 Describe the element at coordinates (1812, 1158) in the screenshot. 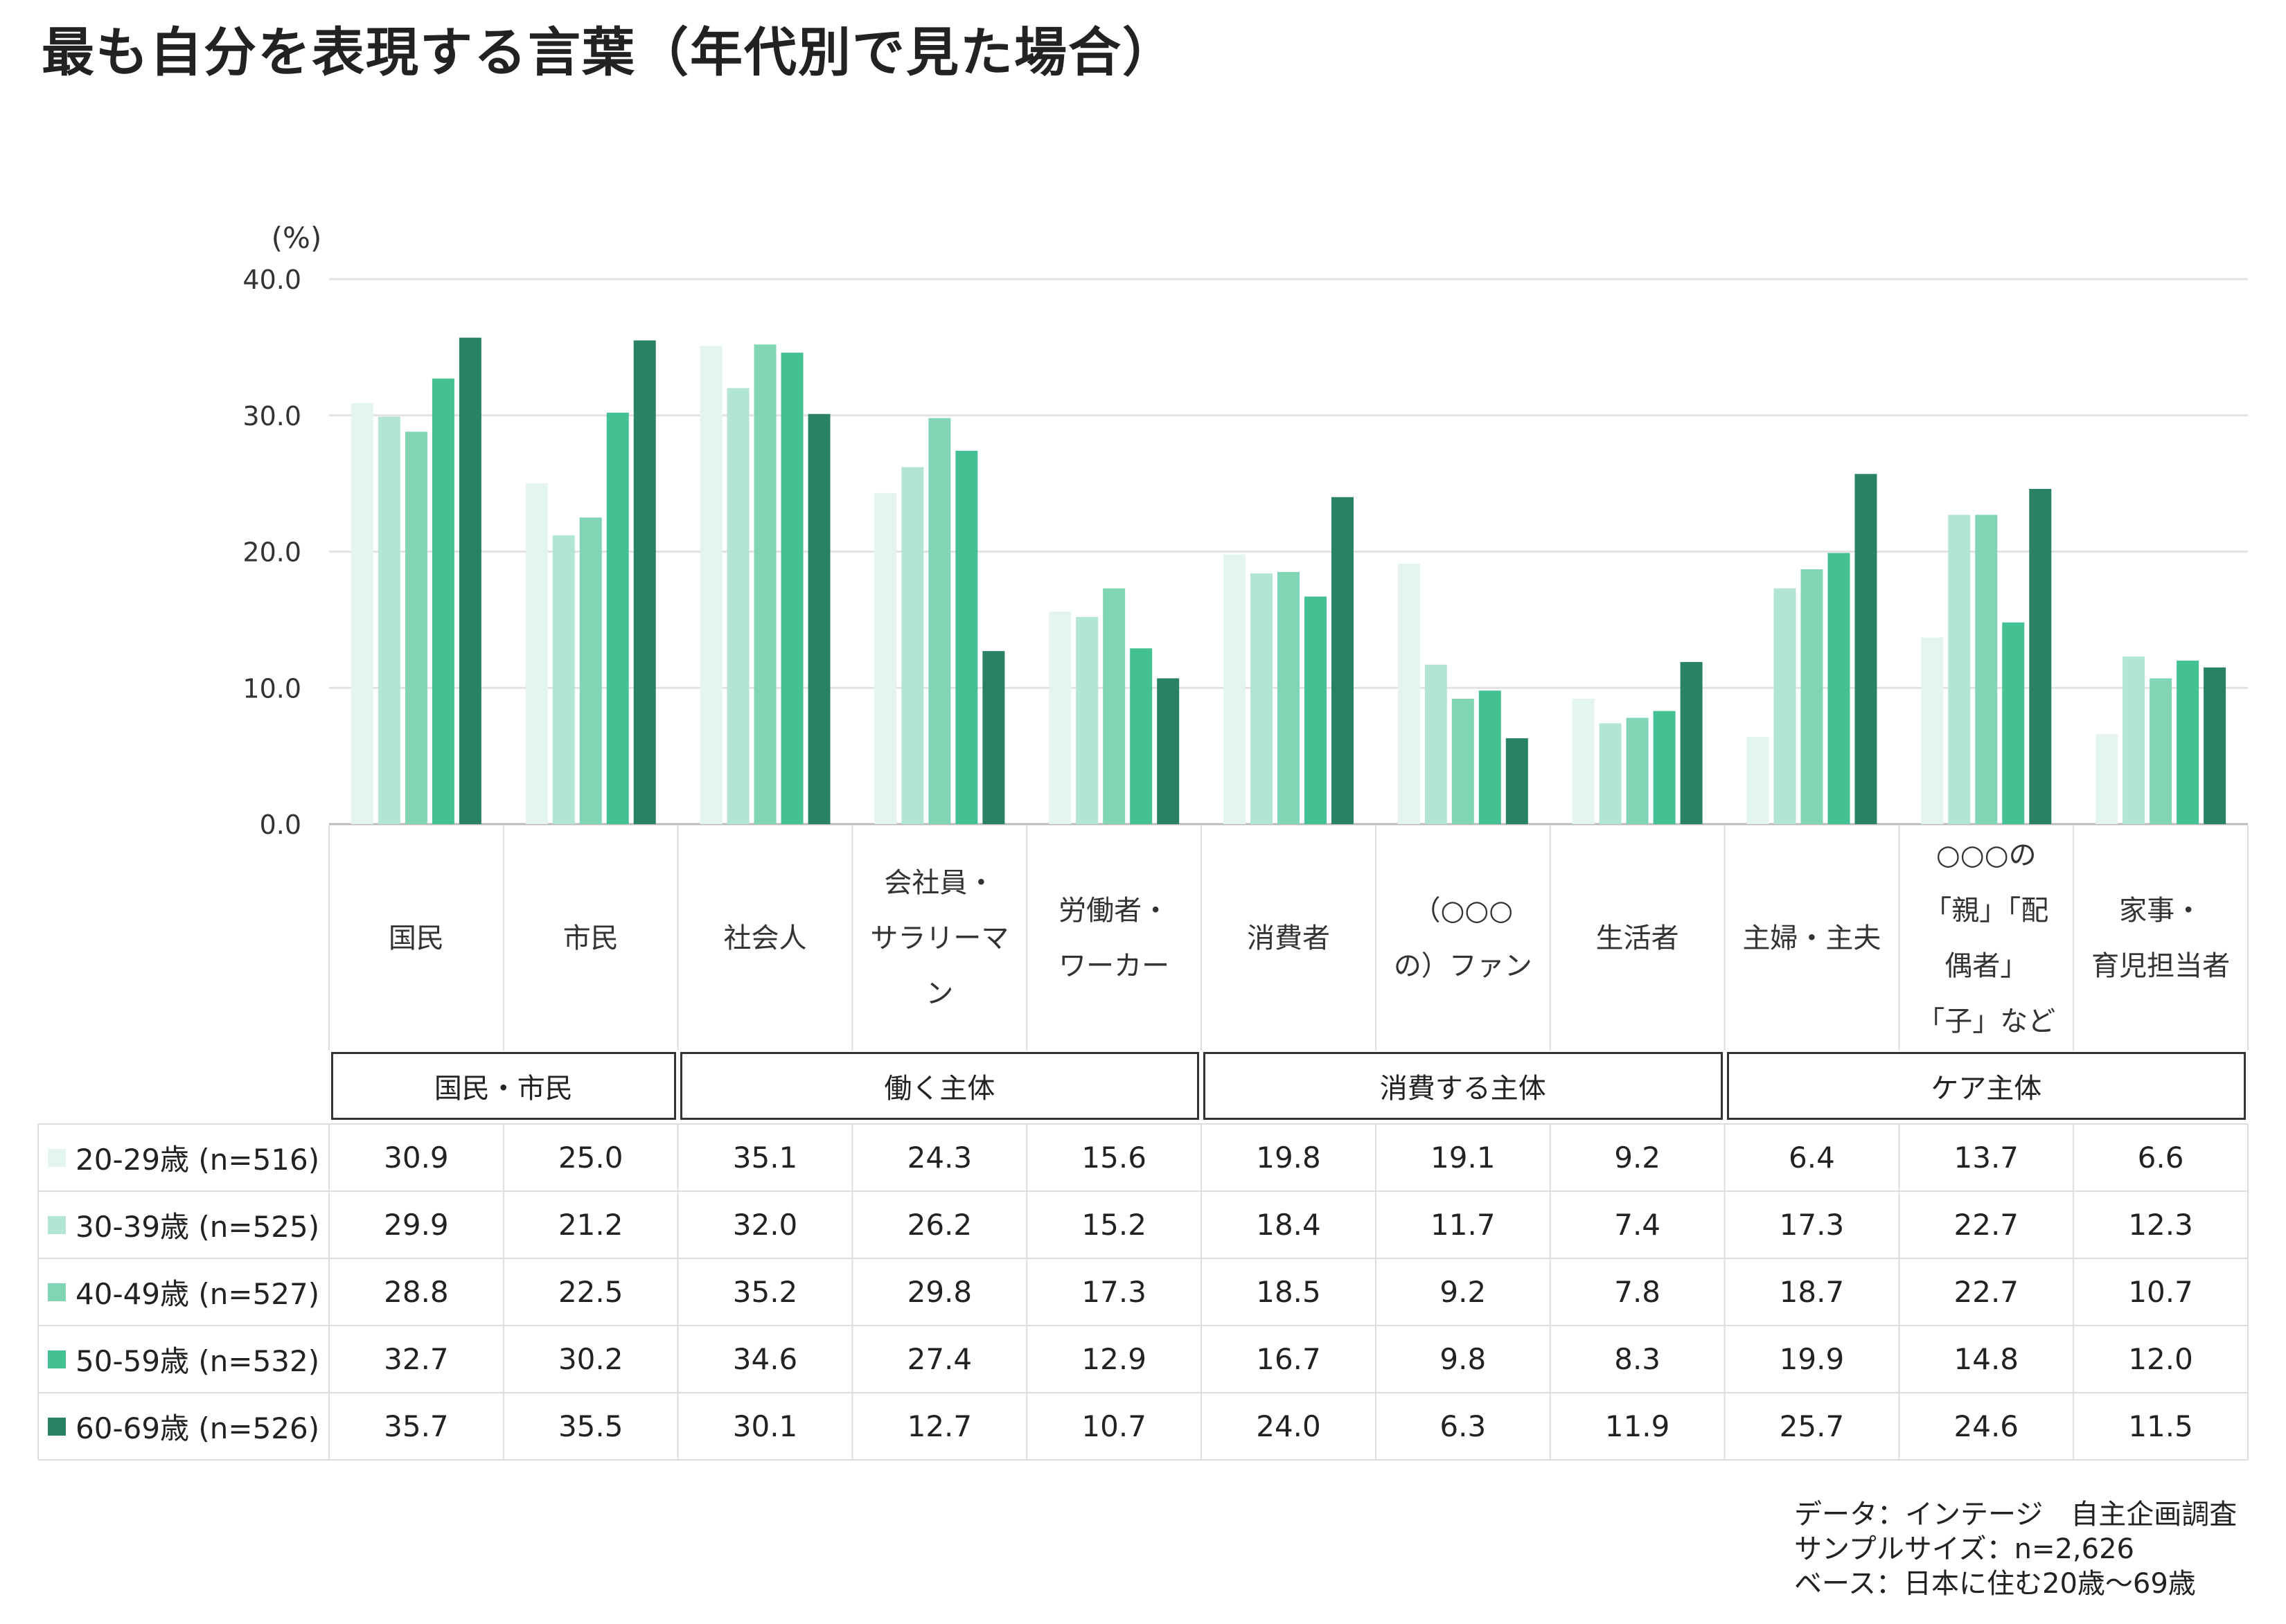

I see `table-cell: 6.4` at that location.